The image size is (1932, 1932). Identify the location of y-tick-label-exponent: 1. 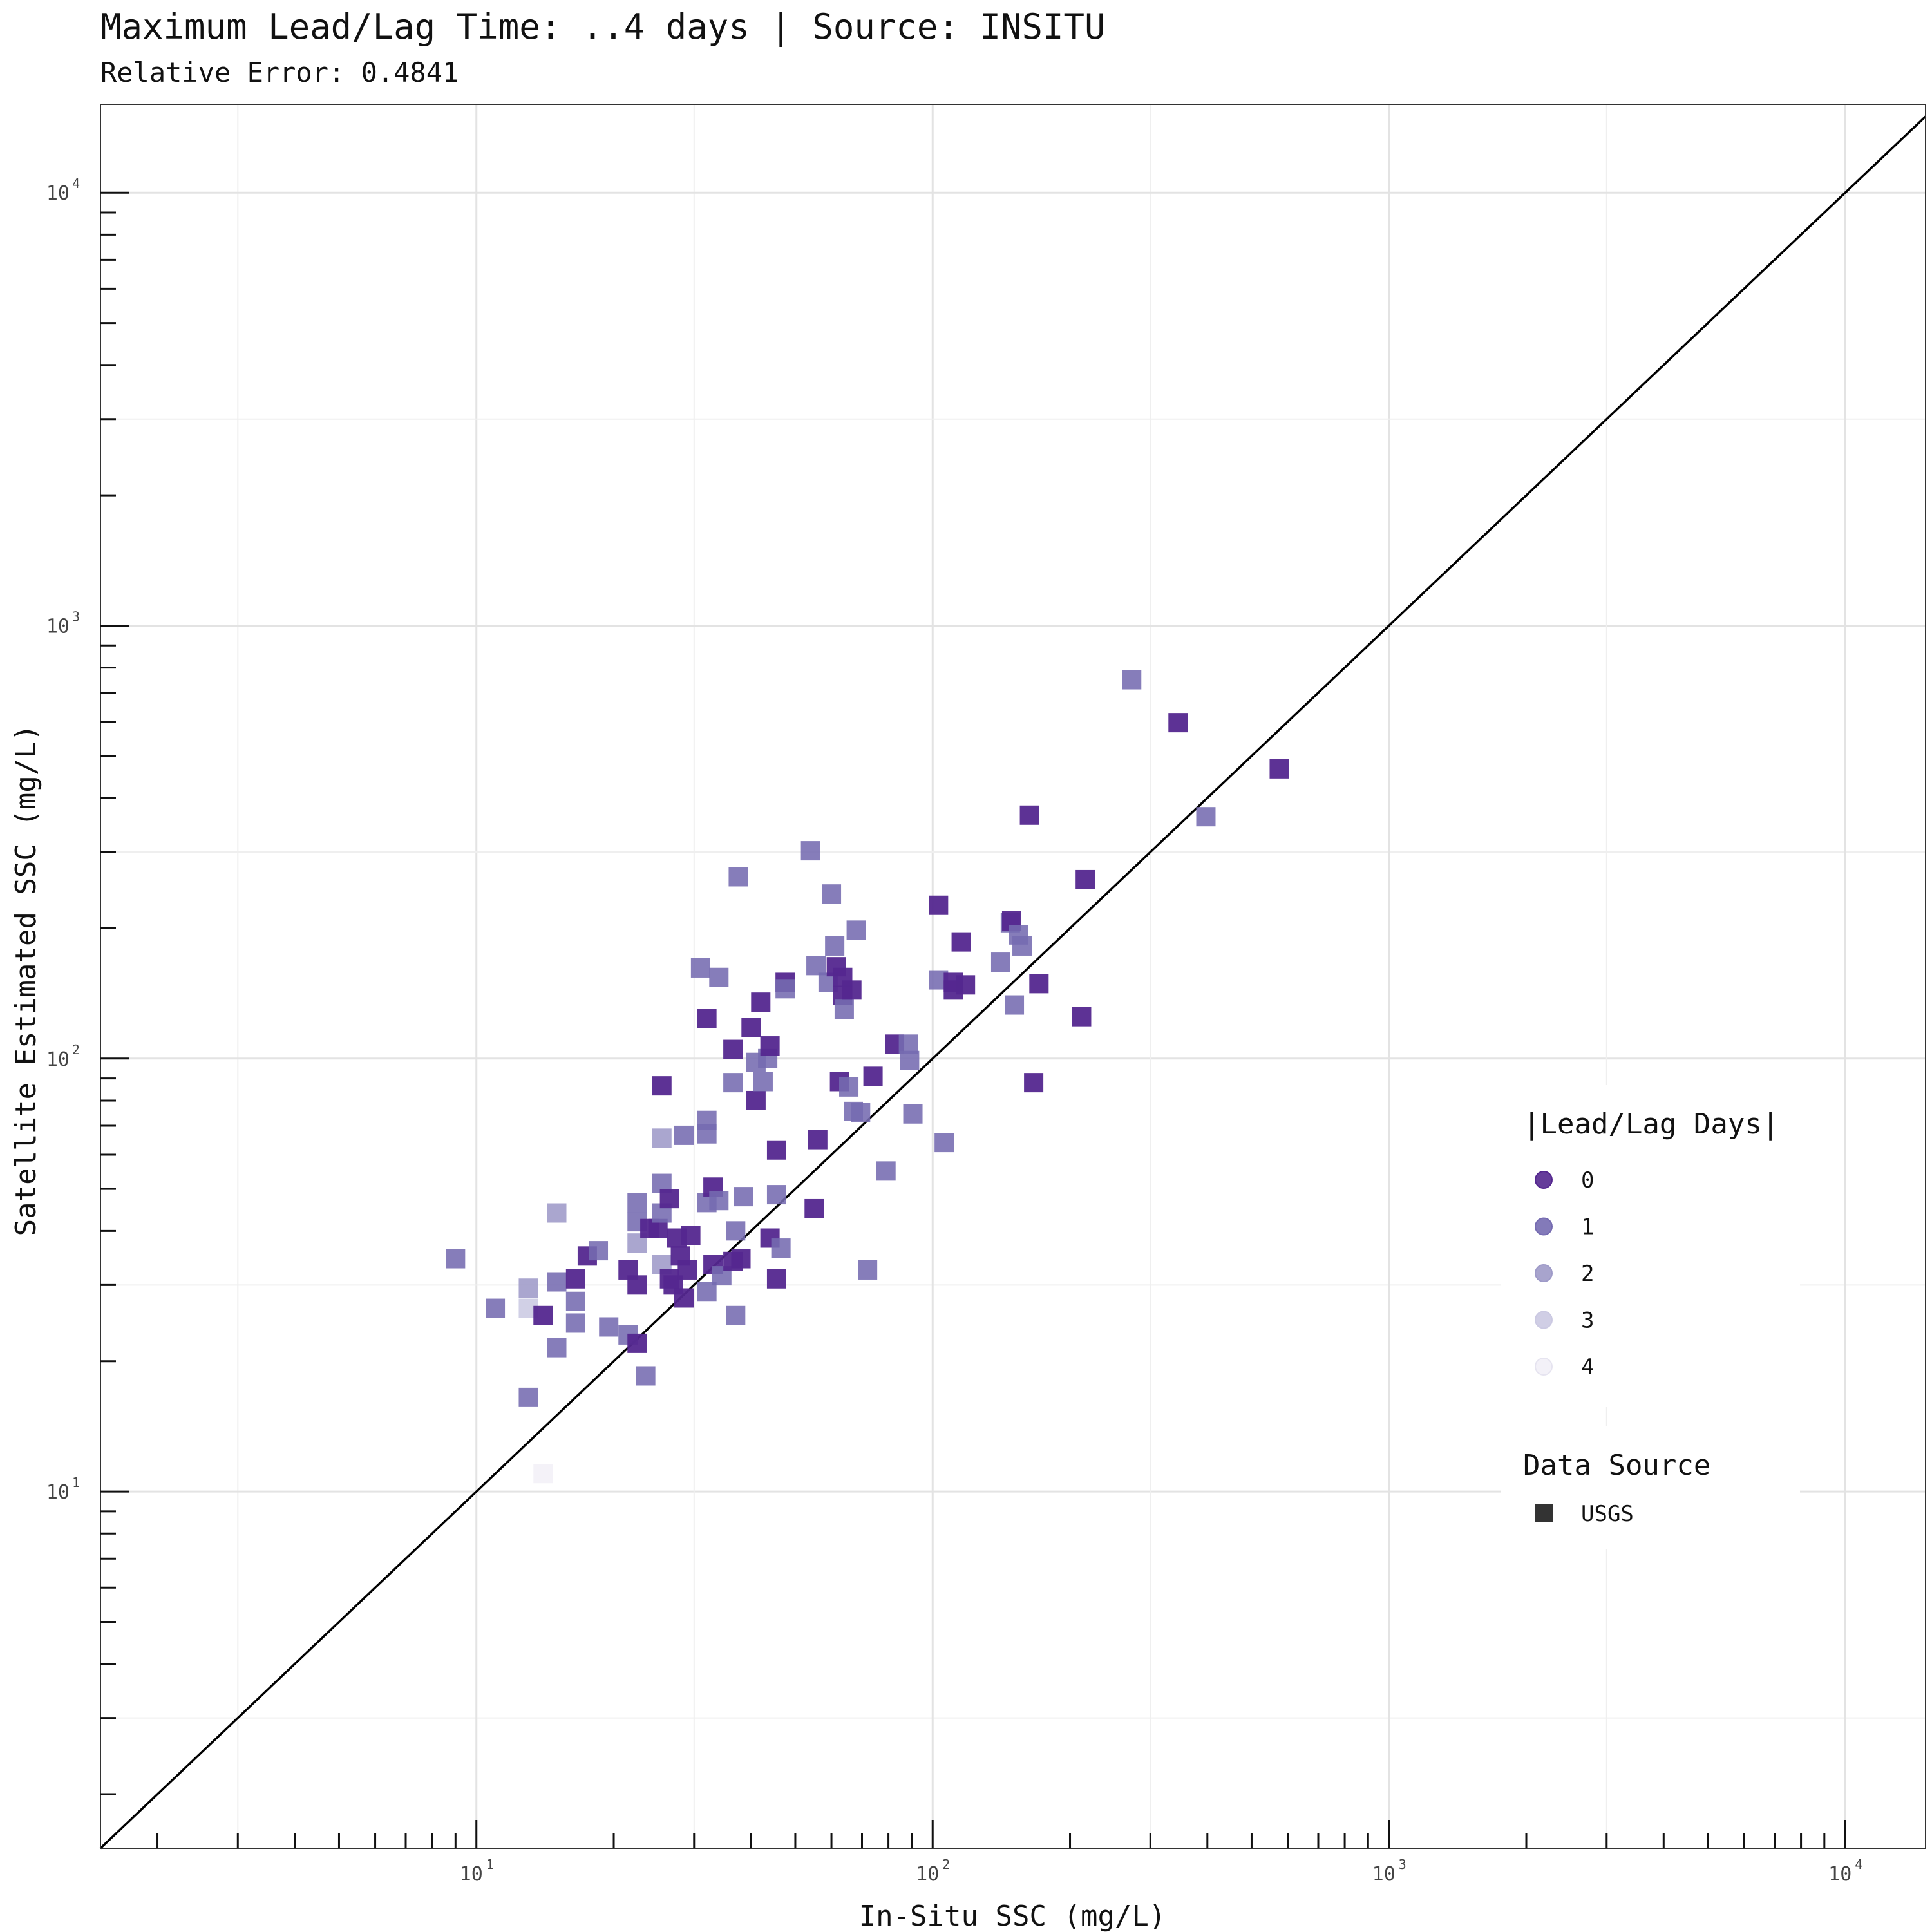
(76, 1482).